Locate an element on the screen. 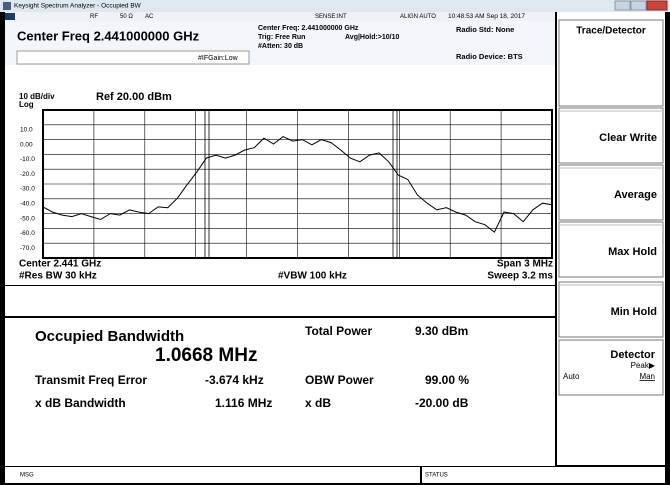 The height and width of the screenshot is (485, 670). minimize-button is located at coordinates (622, 5).